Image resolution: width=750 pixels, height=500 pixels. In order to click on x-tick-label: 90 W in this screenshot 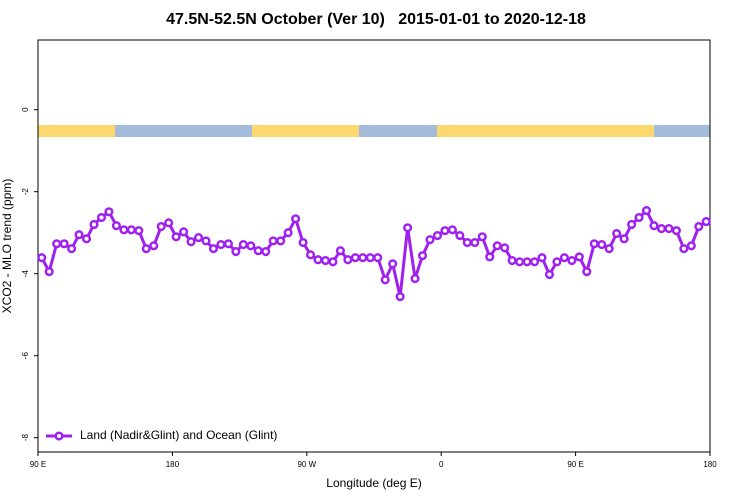, I will do `click(306, 464)`.